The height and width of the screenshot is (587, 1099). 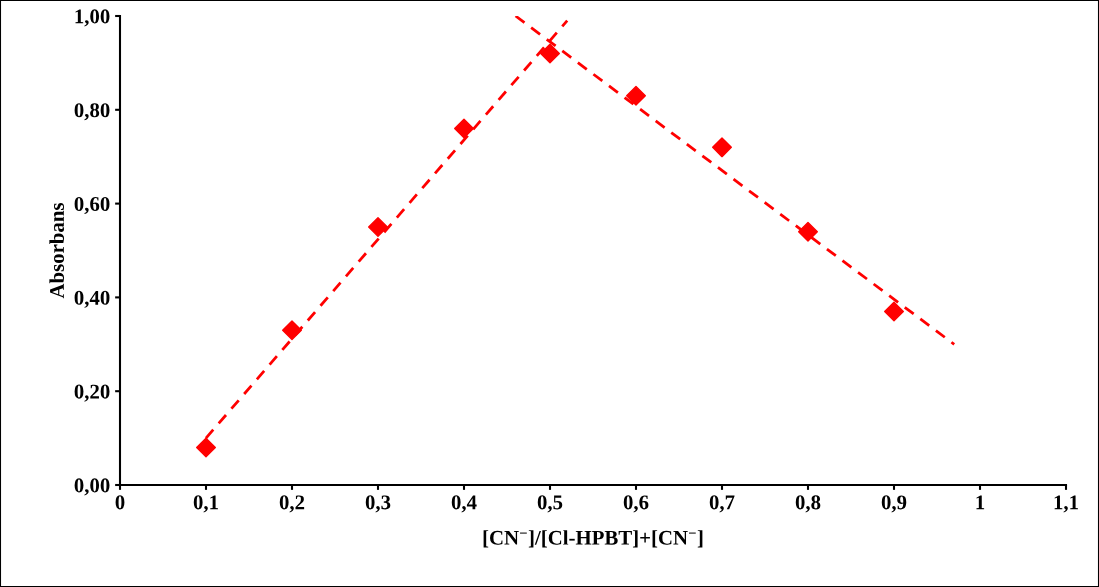 I want to click on x-tick-label: 0,1, so click(x=205, y=504).